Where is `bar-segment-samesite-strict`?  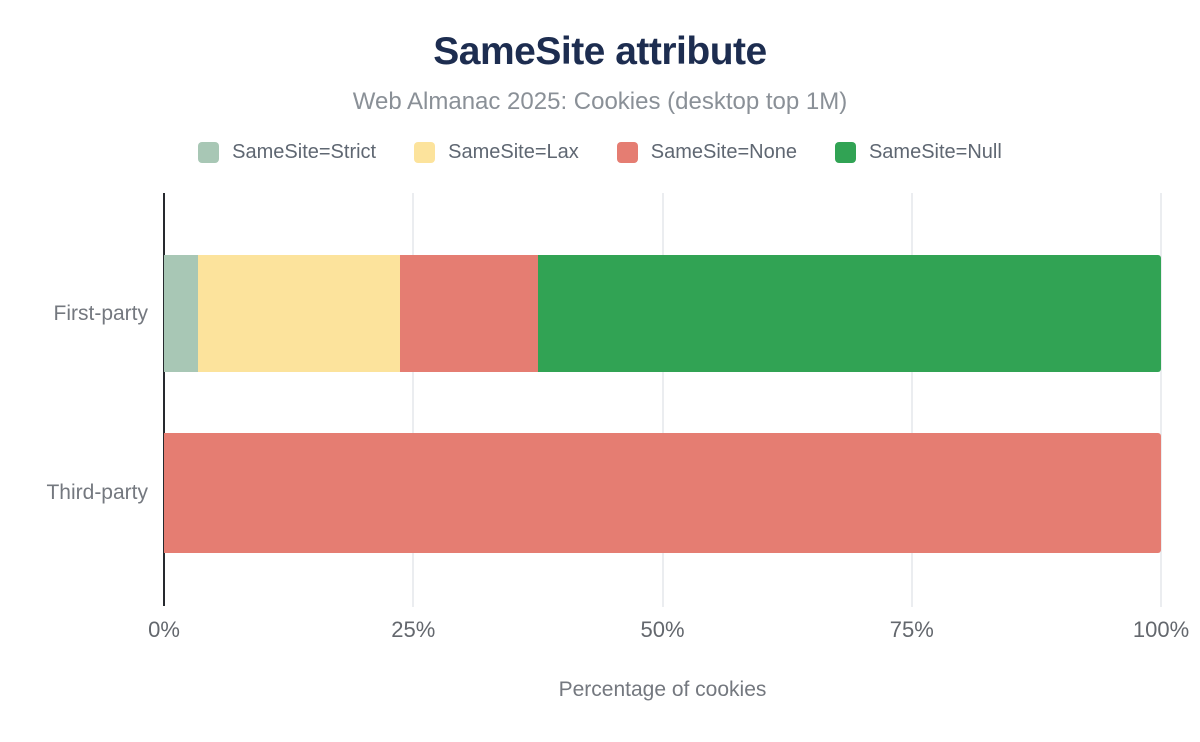
bar-segment-samesite-strict is located at coordinates (181, 313).